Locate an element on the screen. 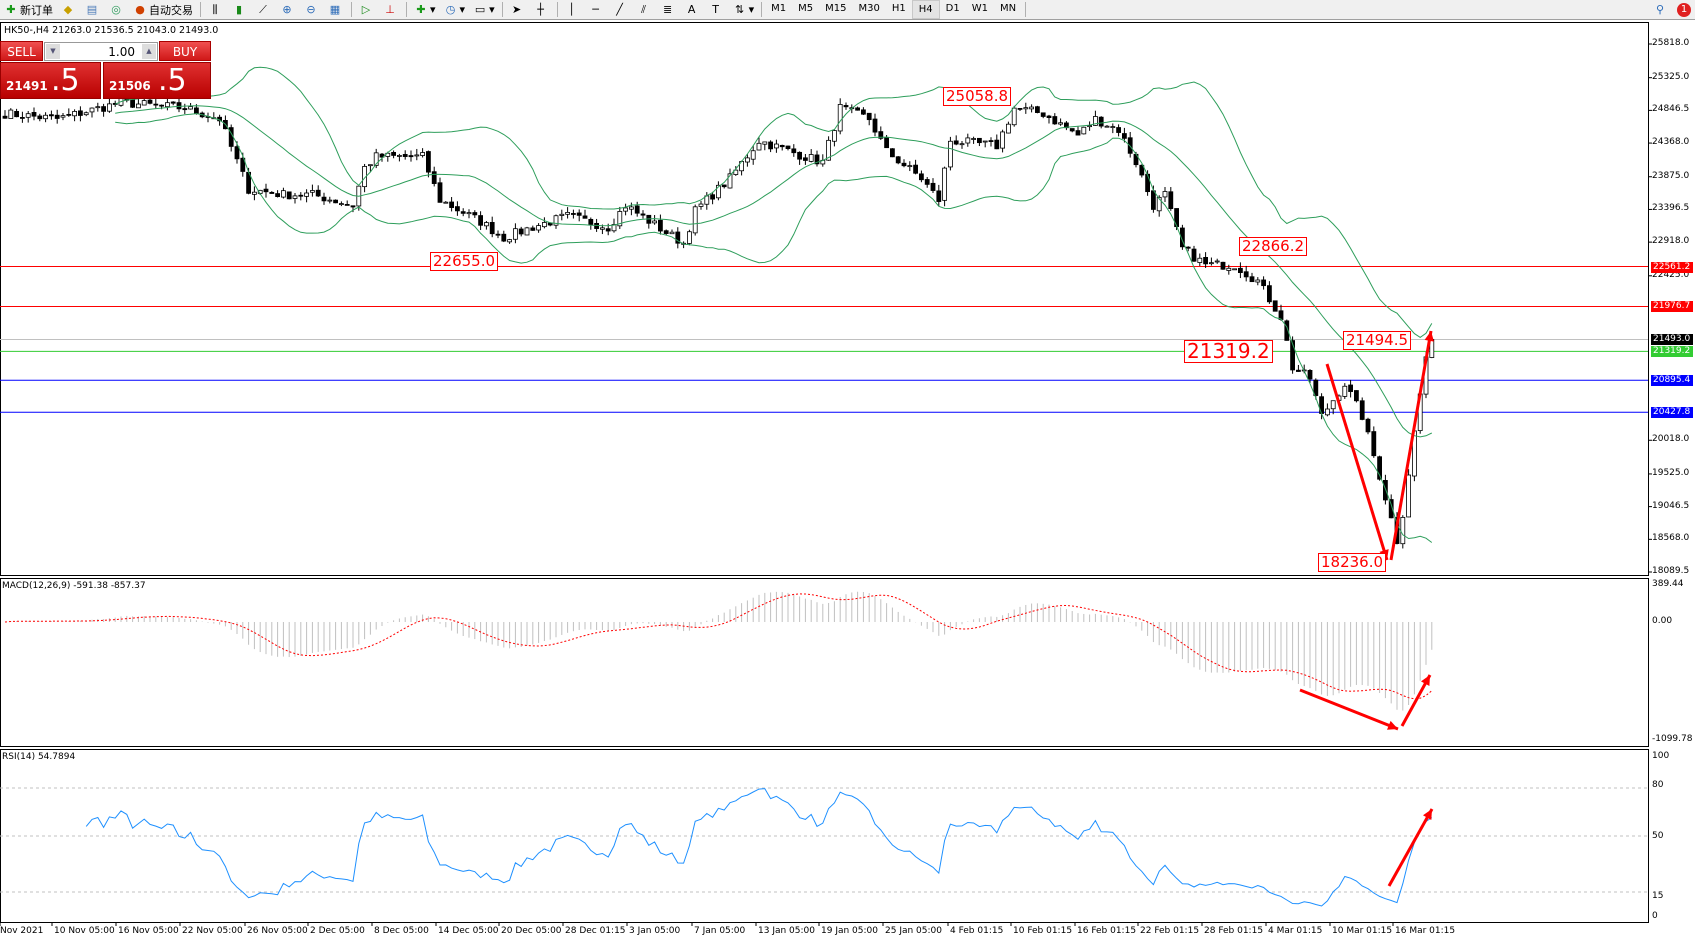 The width and height of the screenshot is (1695, 941). fibonacci-button: ≣ is located at coordinates (669, 9).